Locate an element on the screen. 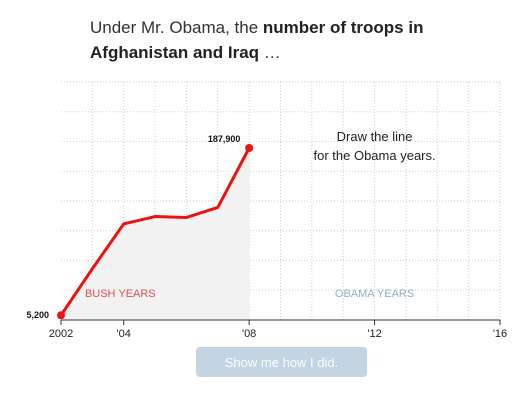 The width and height of the screenshot is (525, 405). x-tick-label: '16 is located at coordinates (500, 334).